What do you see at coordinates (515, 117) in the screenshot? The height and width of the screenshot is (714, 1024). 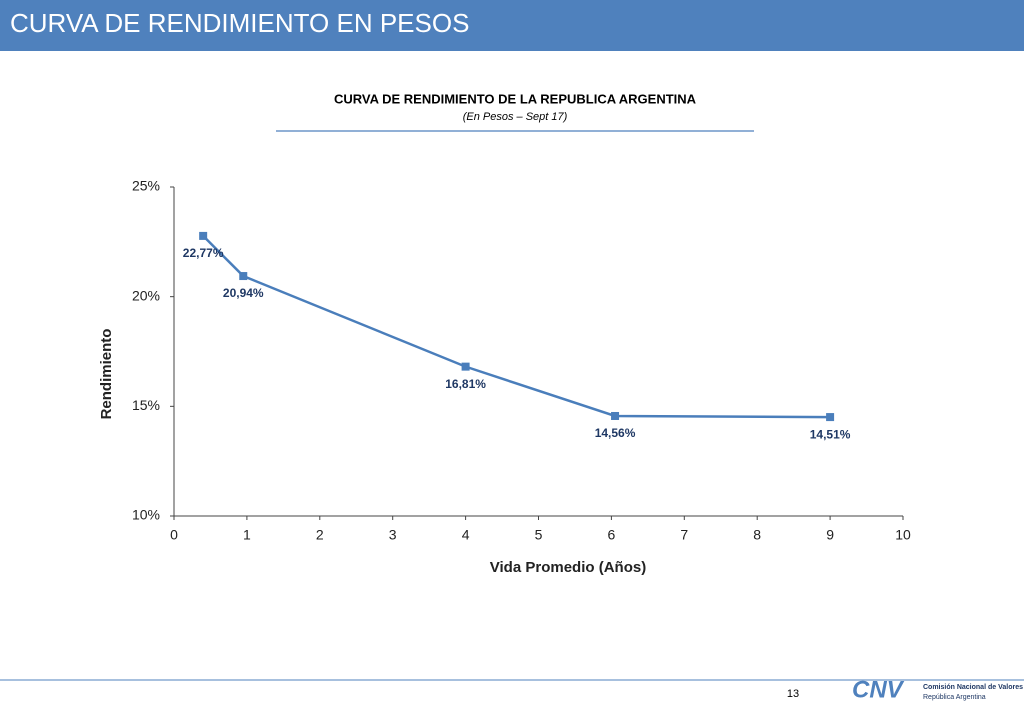 I see `chart-subtitle: (En Pesos – Sept 17)` at bounding box center [515, 117].